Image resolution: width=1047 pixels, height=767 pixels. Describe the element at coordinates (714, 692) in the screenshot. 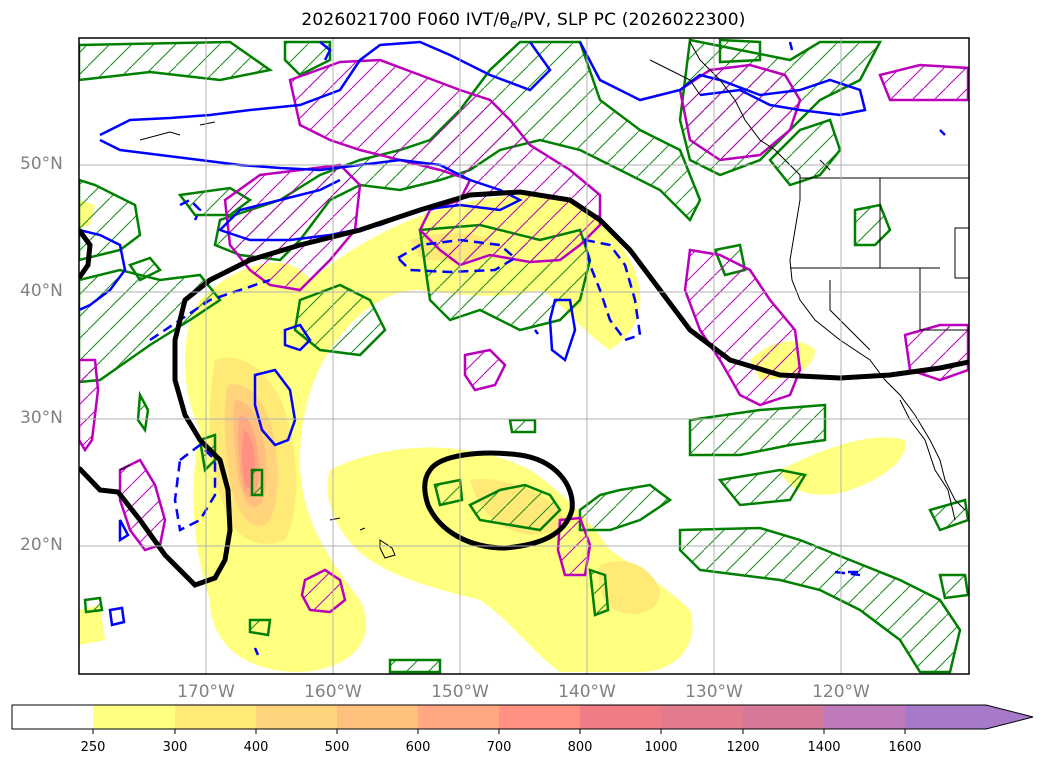

I see `lon-label-130w: 130°W` at that location.